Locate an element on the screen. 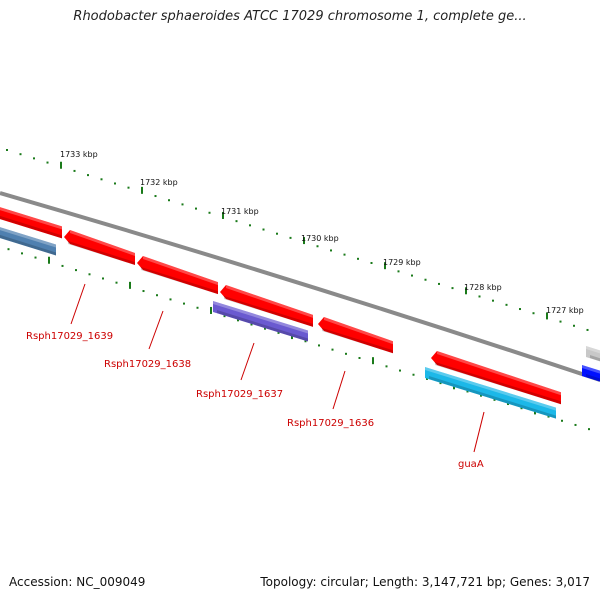 This screenshot has width=600, height=600. gene-label: Rsph17029_1636 is located at coordinates (330, 423).